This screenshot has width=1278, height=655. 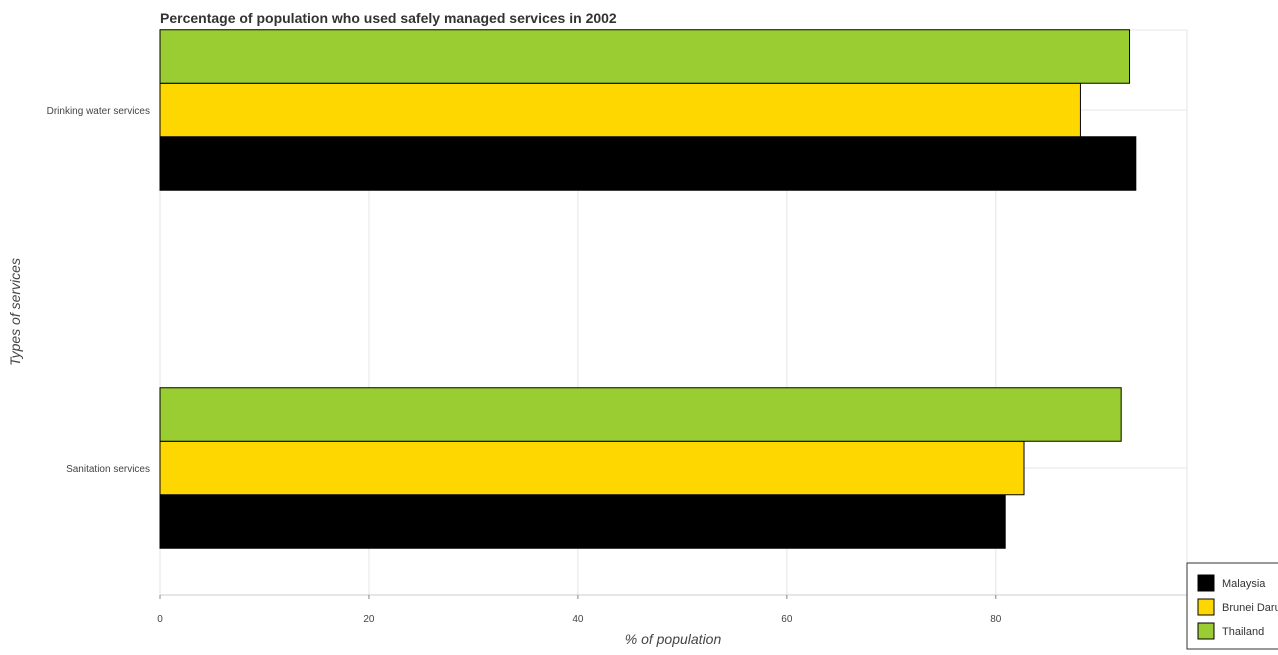 What do you see at coordinates (98, 111) in the screenshot?
I see `y-tick-label: Drinking water services` at bounding box center [98, 111].